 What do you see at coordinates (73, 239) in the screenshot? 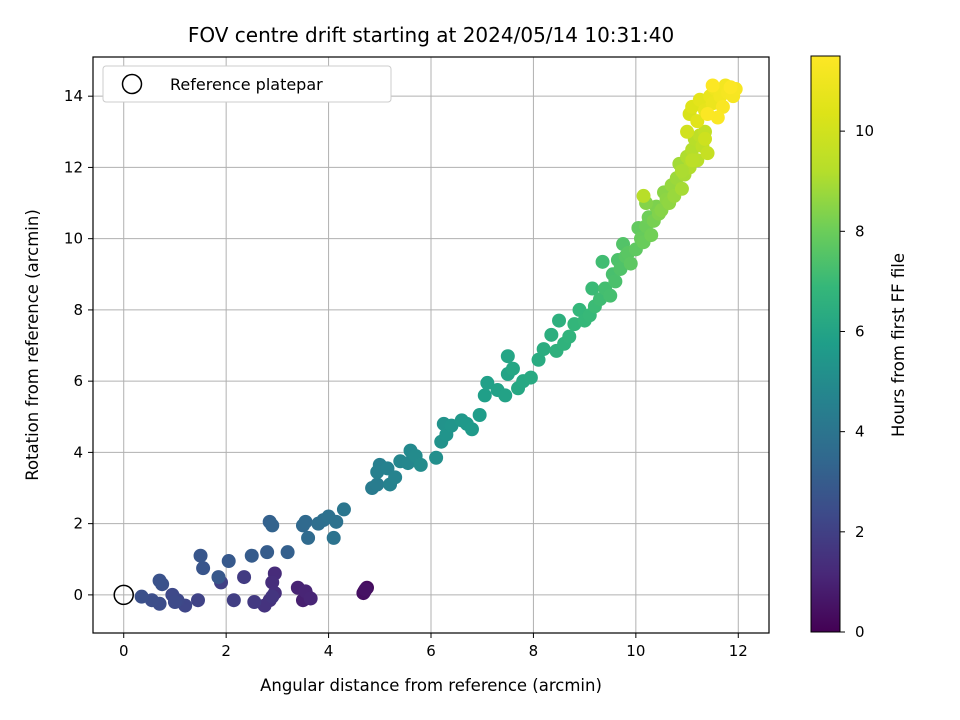
I see `y-tick-label: 10` at bounding box center [73, 239].